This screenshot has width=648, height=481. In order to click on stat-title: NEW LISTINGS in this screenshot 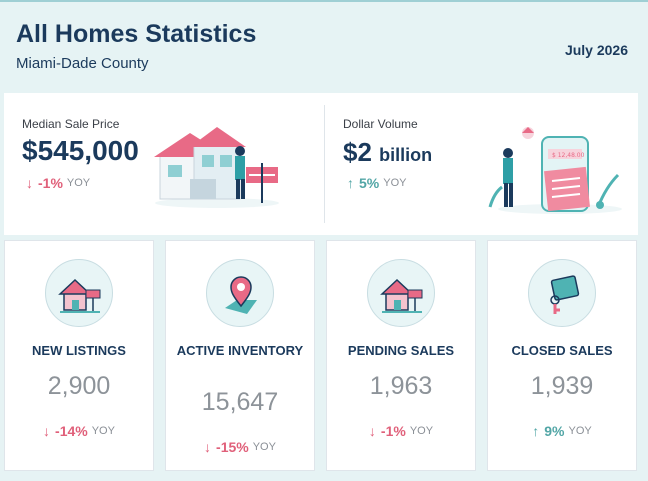, I will do `click(79, 350)`.